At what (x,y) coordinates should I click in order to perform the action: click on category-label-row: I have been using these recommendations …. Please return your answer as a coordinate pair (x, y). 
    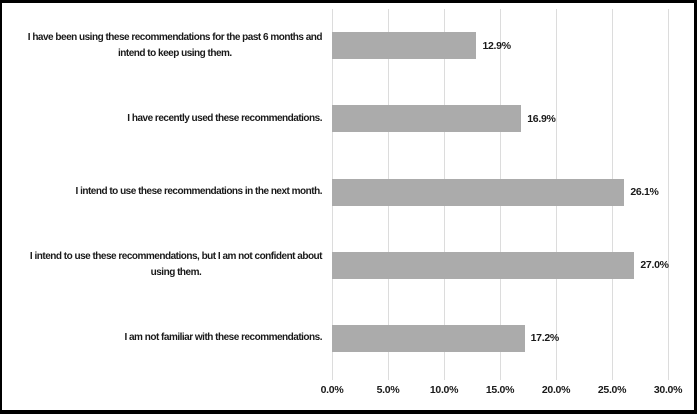
    Looking at the image, I should click on (168, 45).